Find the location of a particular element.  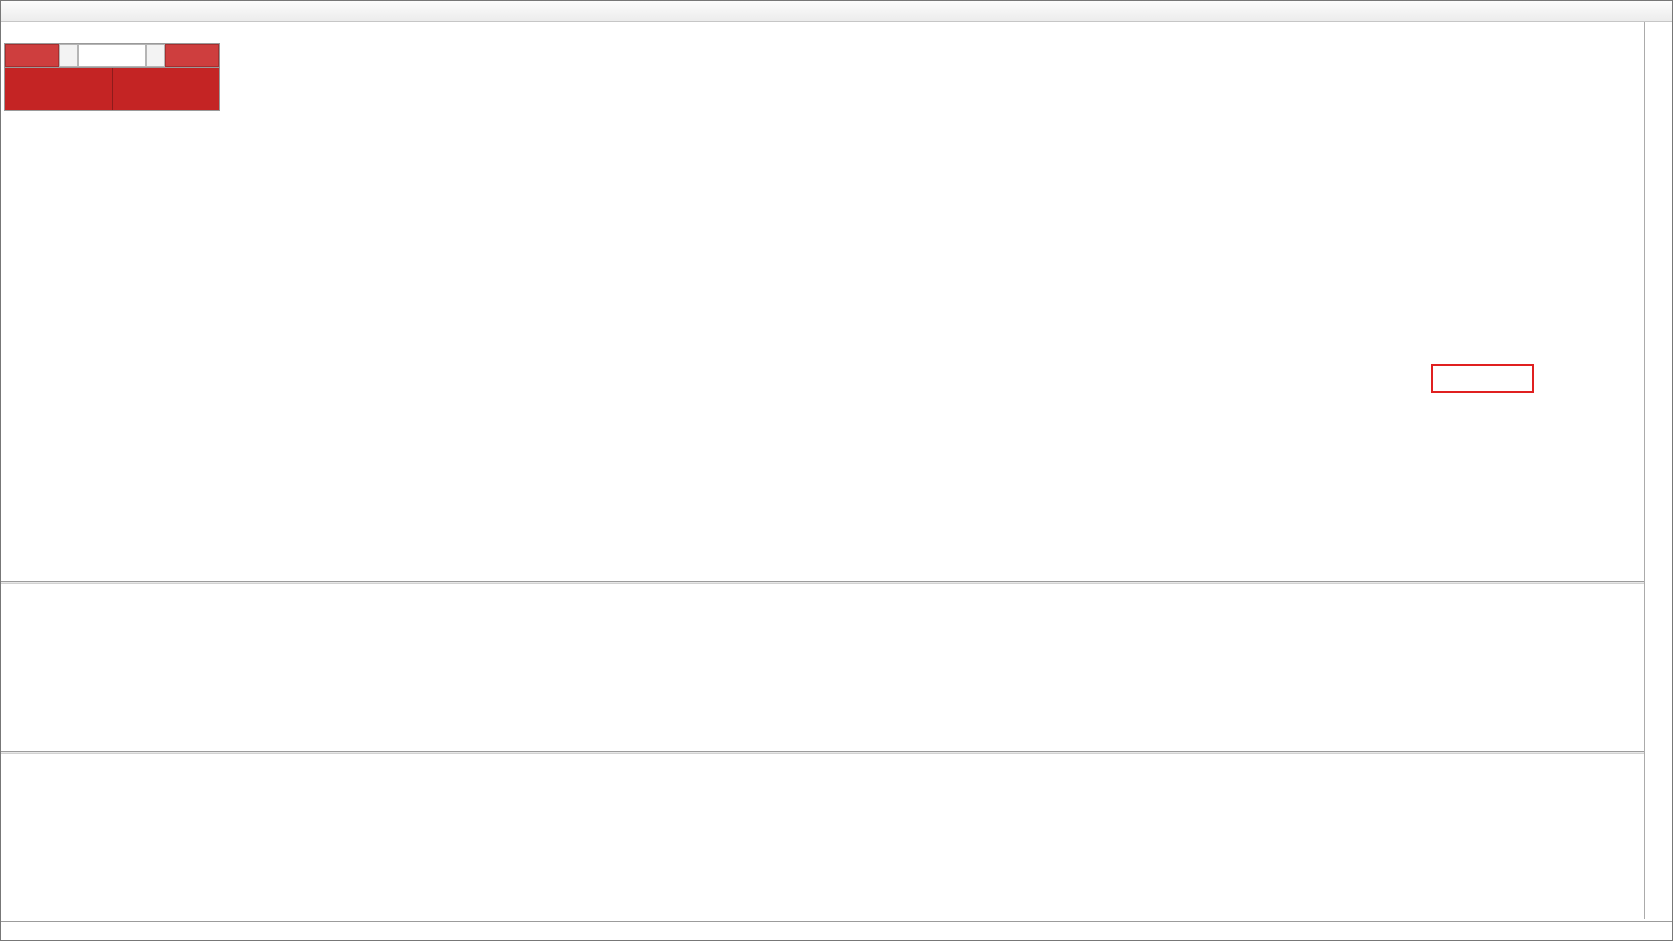

volume-input is located at coordinates (112, 55).